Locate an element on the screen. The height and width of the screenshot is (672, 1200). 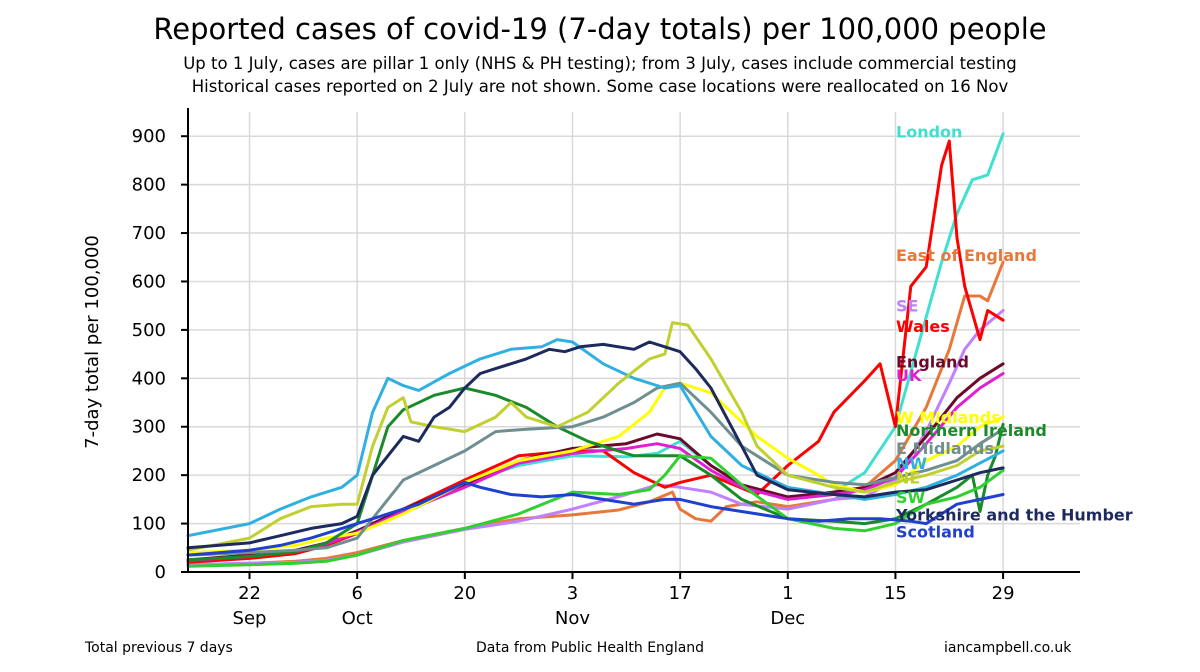
series-label: Wales is located at coordinates (923, 326).